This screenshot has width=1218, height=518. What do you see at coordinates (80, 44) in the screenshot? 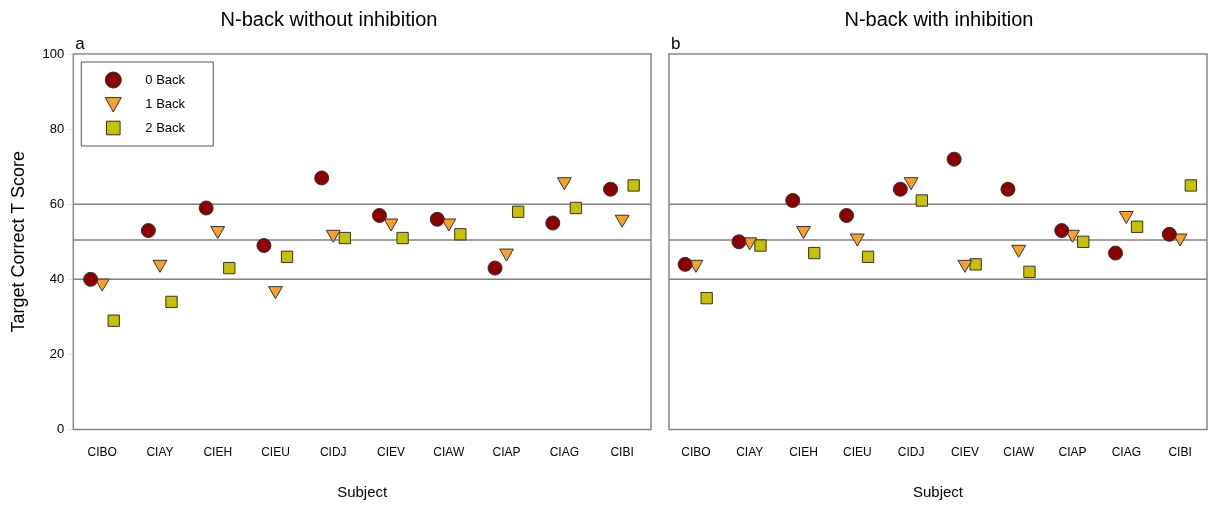
I see `text: a` at bounding box center [80, 44].